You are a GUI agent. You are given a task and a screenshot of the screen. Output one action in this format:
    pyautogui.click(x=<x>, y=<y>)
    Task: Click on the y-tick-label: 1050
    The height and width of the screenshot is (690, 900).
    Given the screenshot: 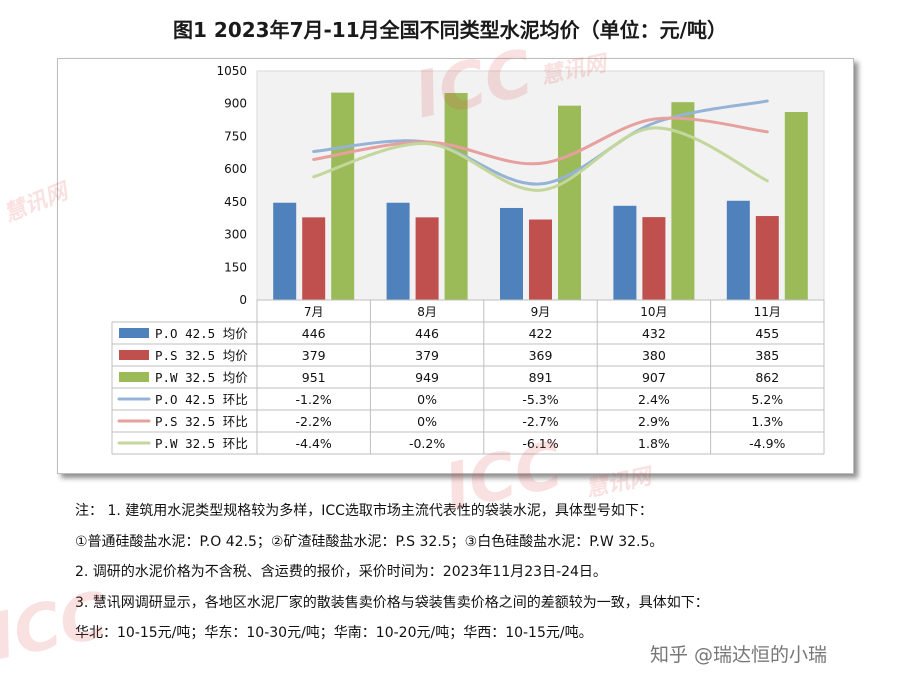 What is the action you would take?
    pyautogui.click(x=231, y=71)
    